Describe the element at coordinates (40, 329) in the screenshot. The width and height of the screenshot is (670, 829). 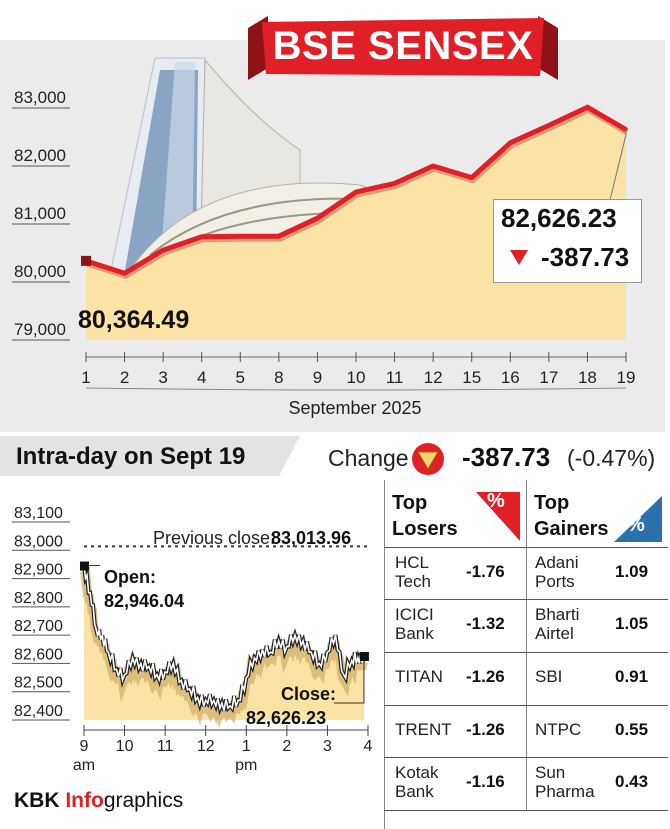
I see `y-tick-label: 79,000` at that location.